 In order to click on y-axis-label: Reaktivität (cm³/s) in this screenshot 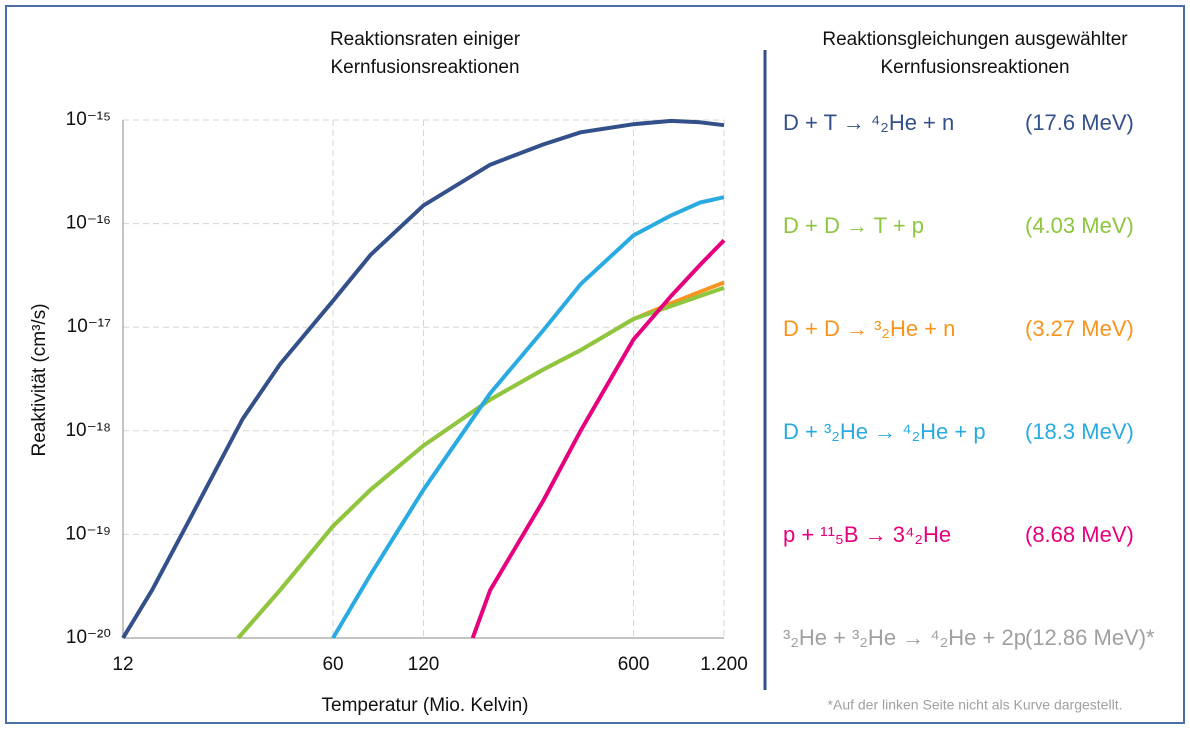, I will do `click(39, 379)`.